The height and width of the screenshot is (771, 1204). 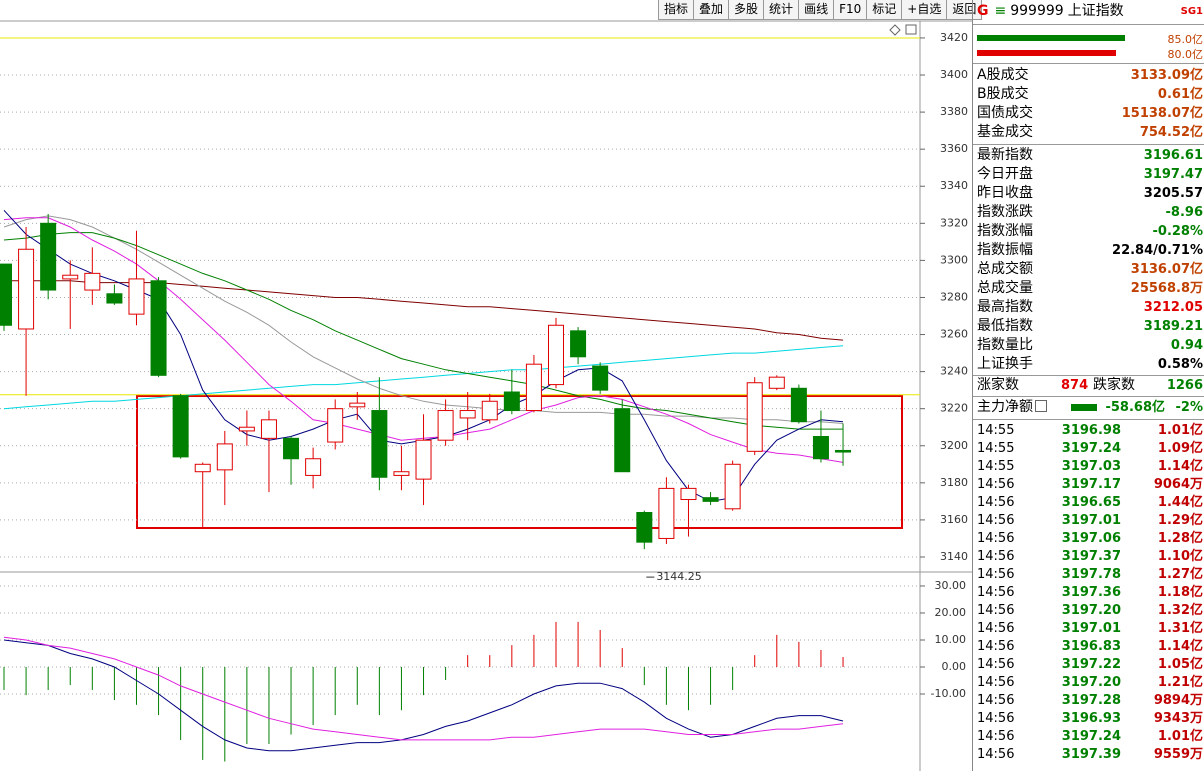 I want to click on trade-row: 14:56 3197.28 9894万, so click(x=1090, y=700).